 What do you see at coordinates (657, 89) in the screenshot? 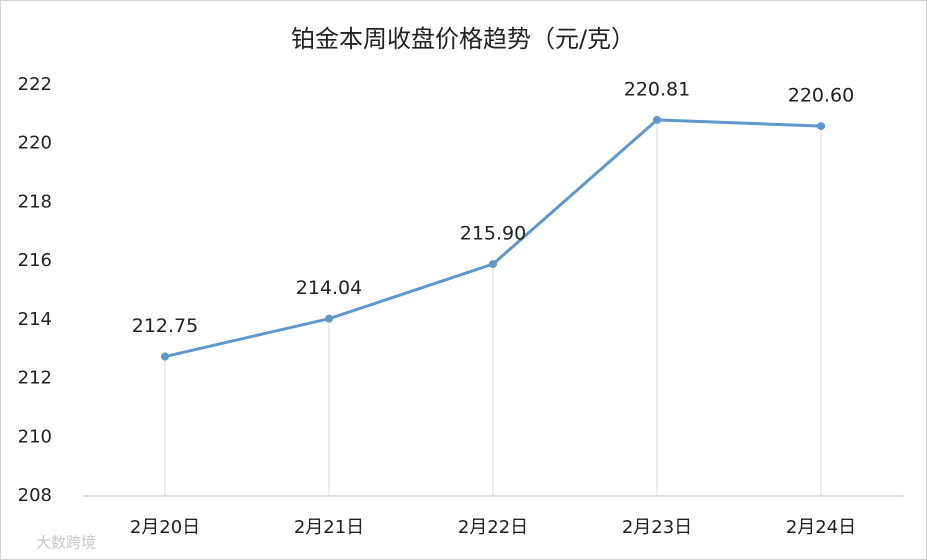
I see `data-label: 220.81` at bounding box center [657, 89].